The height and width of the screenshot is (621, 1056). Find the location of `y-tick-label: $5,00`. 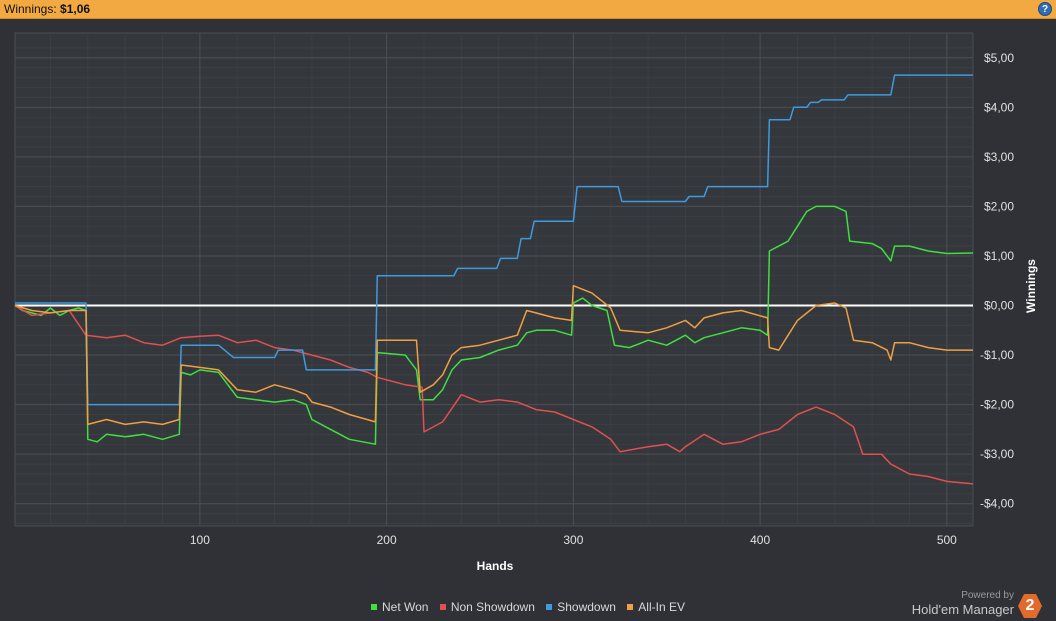

y-tick-label: $5,00 is located at coordinates (999, 58).